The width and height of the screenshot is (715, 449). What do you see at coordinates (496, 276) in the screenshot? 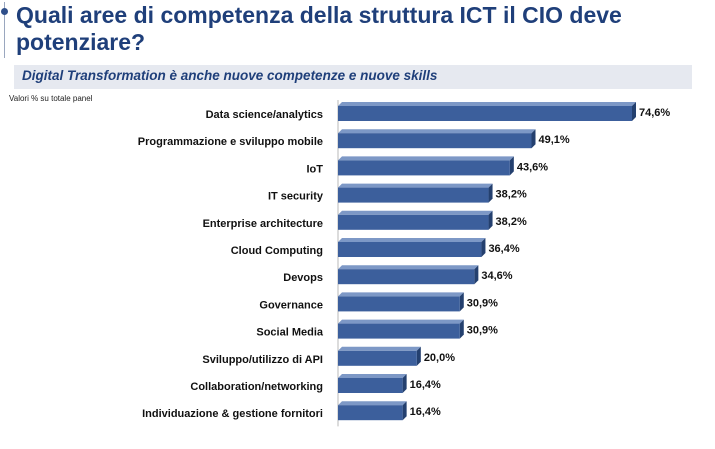
I see `value-label: 34,6%` at bounding box center [496, 276].